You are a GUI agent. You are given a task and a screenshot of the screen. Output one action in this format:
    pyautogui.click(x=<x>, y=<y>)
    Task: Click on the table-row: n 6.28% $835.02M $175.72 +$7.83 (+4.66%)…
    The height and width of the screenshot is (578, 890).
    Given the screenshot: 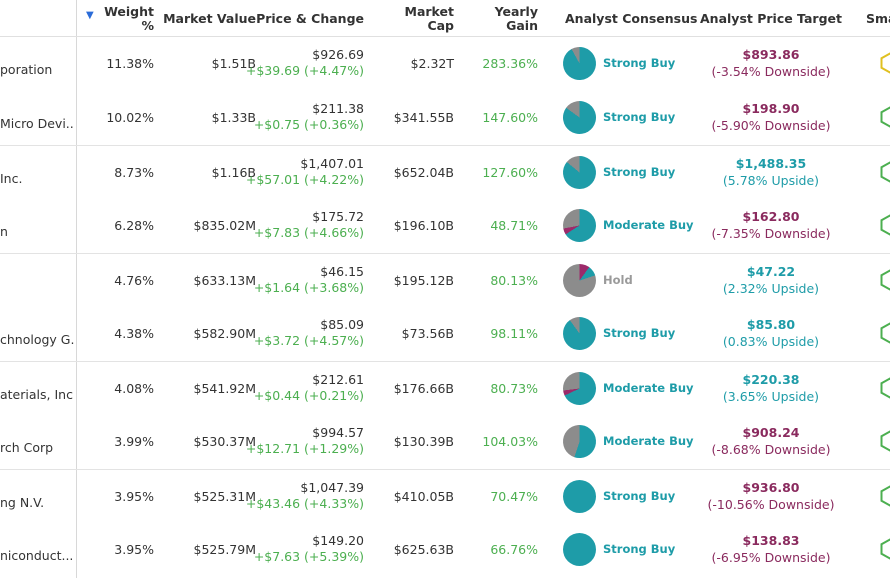 What is the action you would take?
    pyautogui.click(x=445, y=226)
    